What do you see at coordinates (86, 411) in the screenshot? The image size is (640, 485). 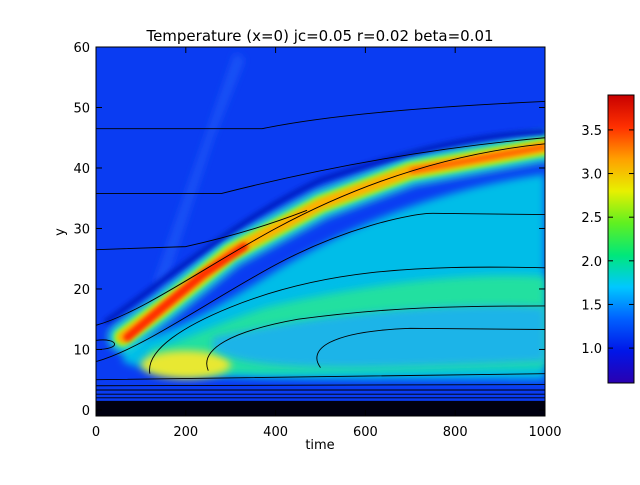 I see `y-tick-label: 0` at bounding box center [86, 411].